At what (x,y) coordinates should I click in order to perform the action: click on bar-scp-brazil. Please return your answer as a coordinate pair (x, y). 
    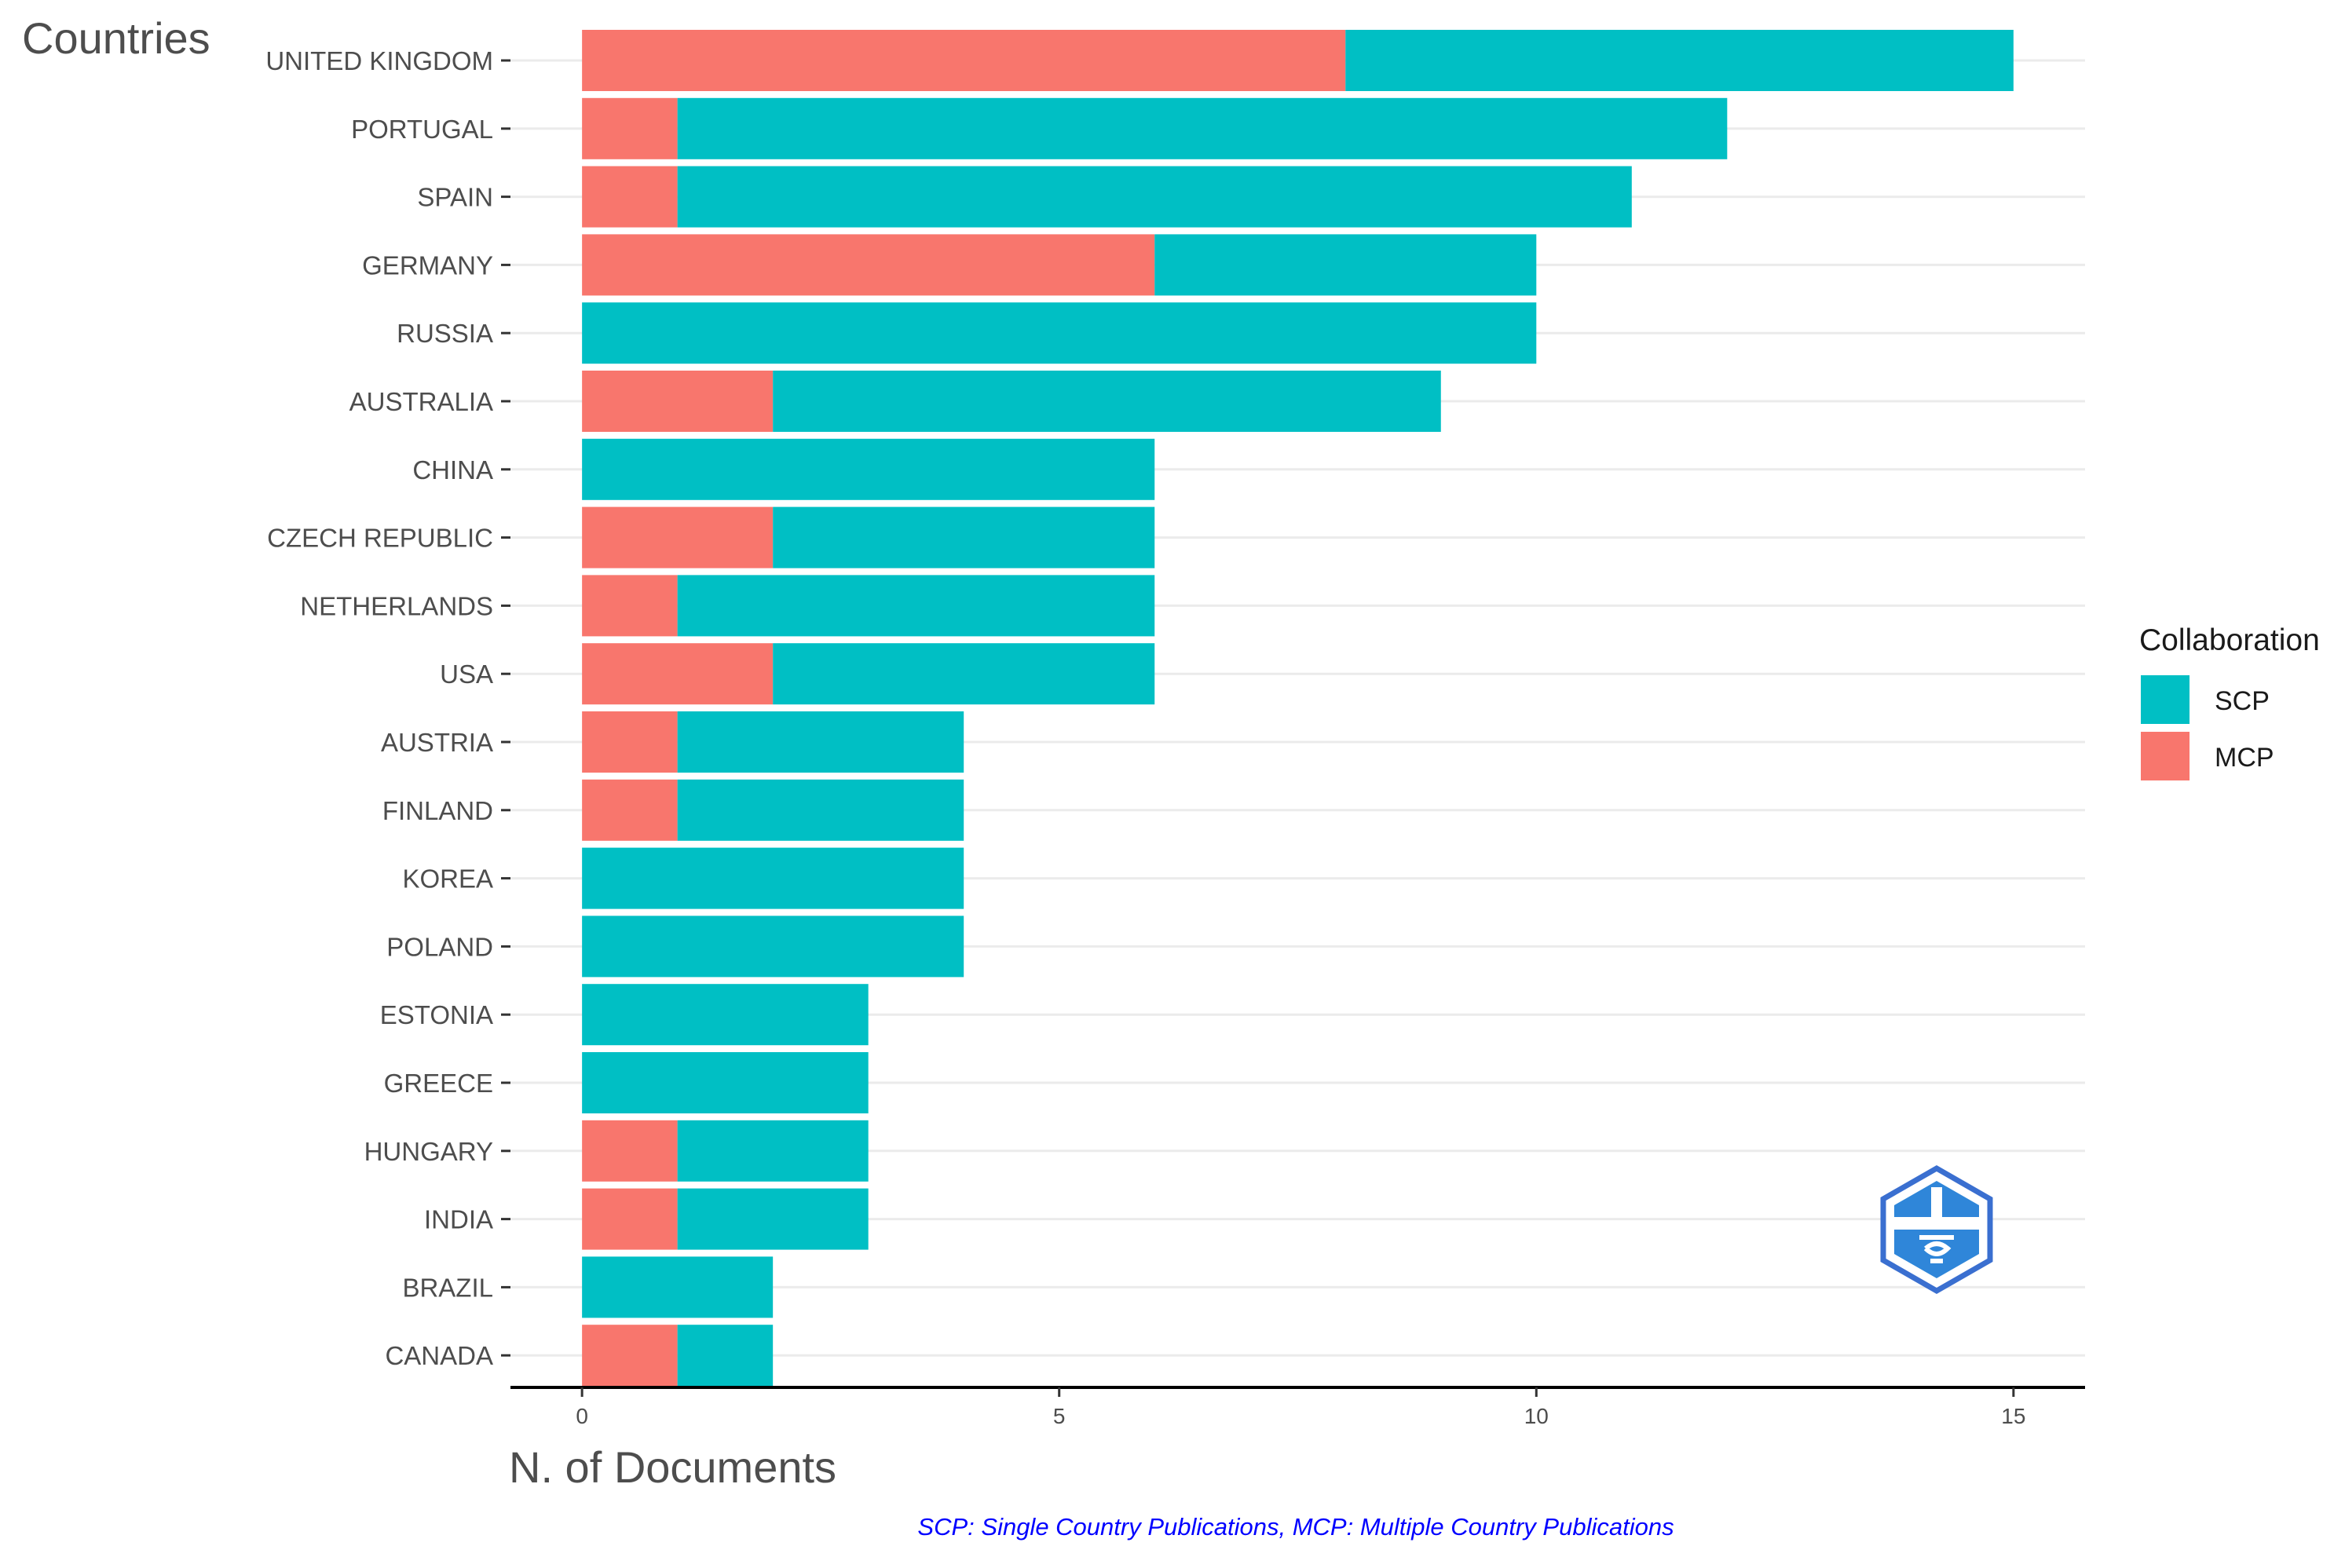
    Looking at the image, I should click on (678, 1287).